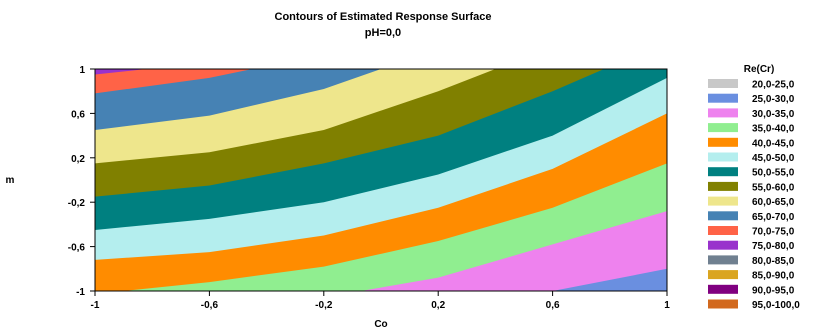 This screenshot has height=332, width=815. Describe the element at coordinates (759, 69) in the screenshot. I see `legend-title: Re(Cr)` at that location.